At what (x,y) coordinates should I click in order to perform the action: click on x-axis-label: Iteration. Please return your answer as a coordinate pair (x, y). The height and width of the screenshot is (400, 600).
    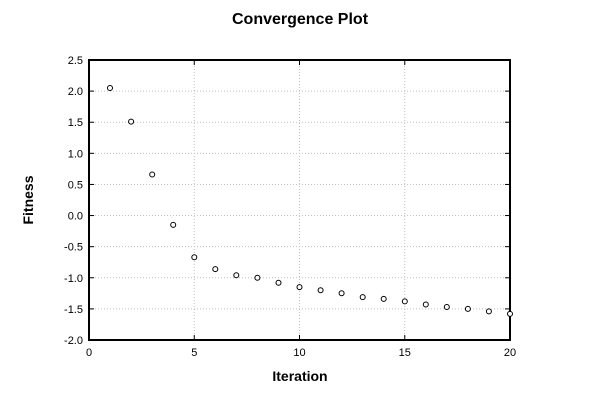
    Looking at the image, I should click on (300, 376).